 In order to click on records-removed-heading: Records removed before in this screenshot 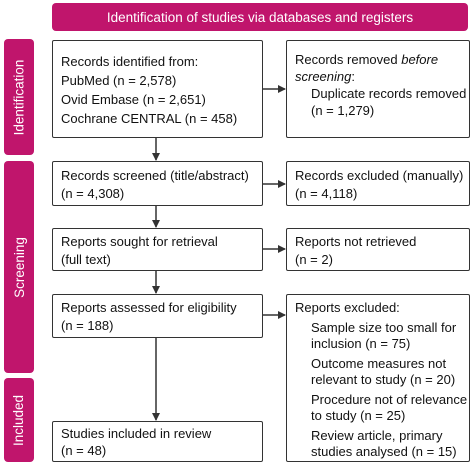, I will do `click(378, 59)`.